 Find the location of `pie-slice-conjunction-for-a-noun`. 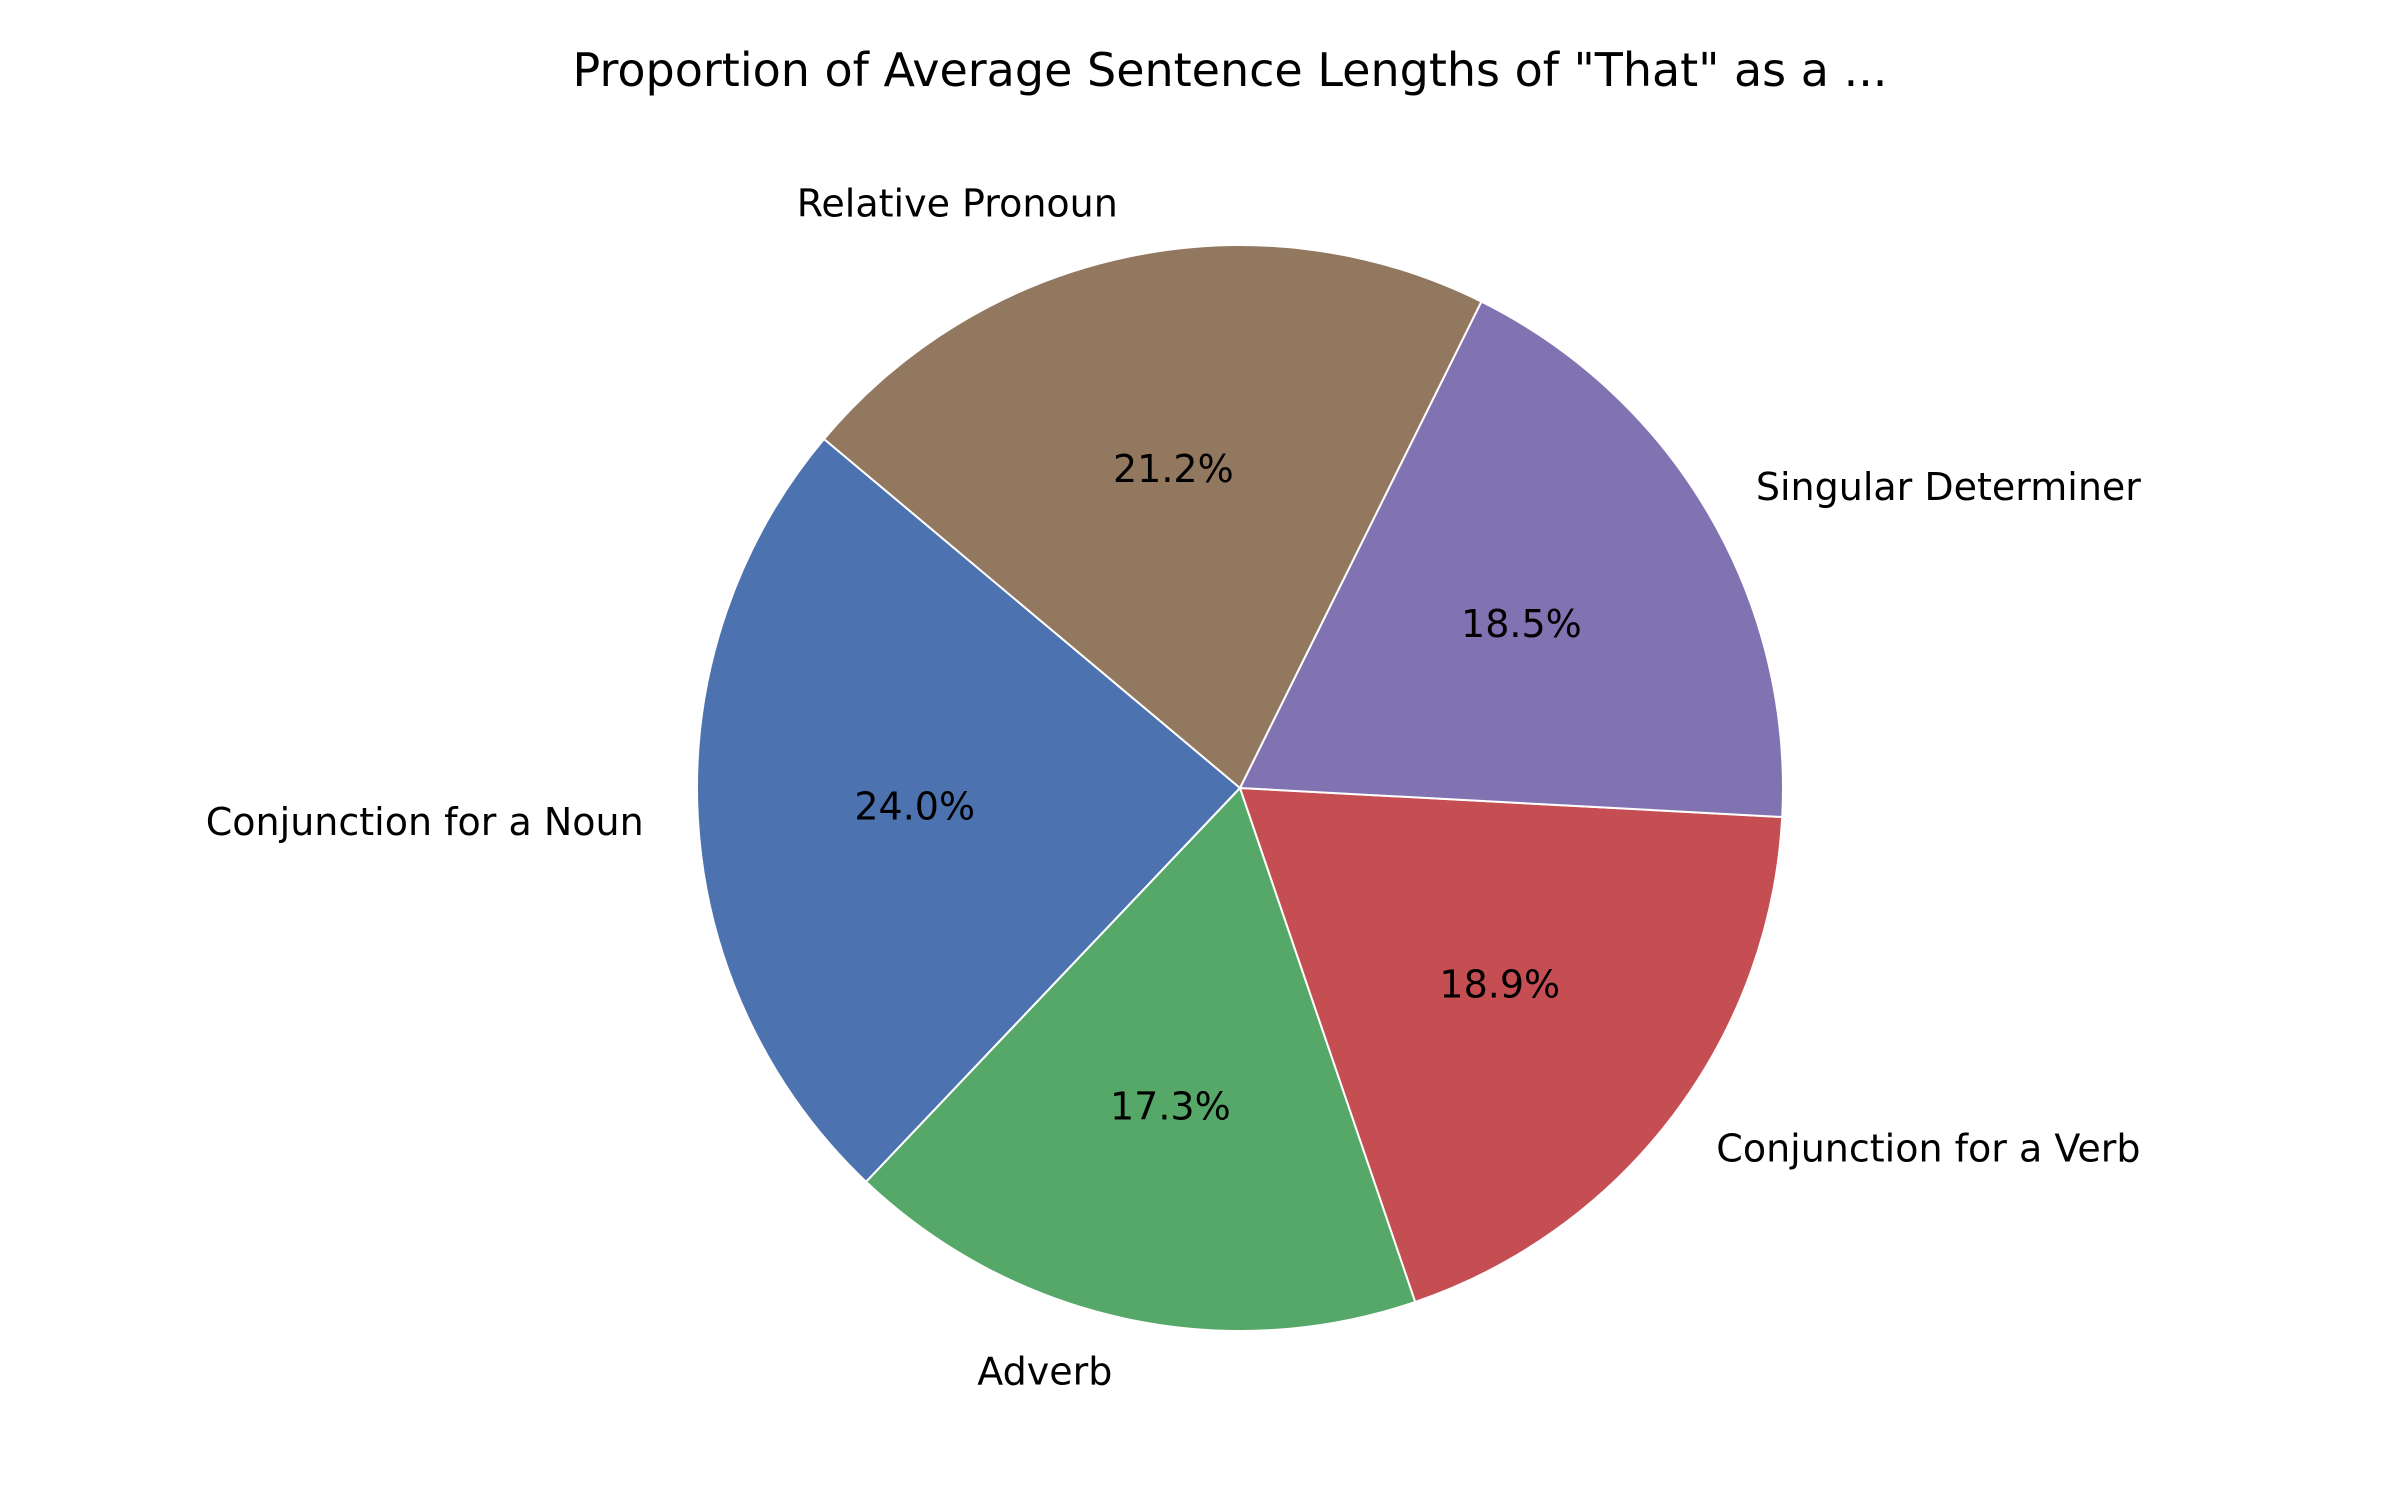

pie-slice-conjunction-for-a-noun is located at coordinates (968, 810).